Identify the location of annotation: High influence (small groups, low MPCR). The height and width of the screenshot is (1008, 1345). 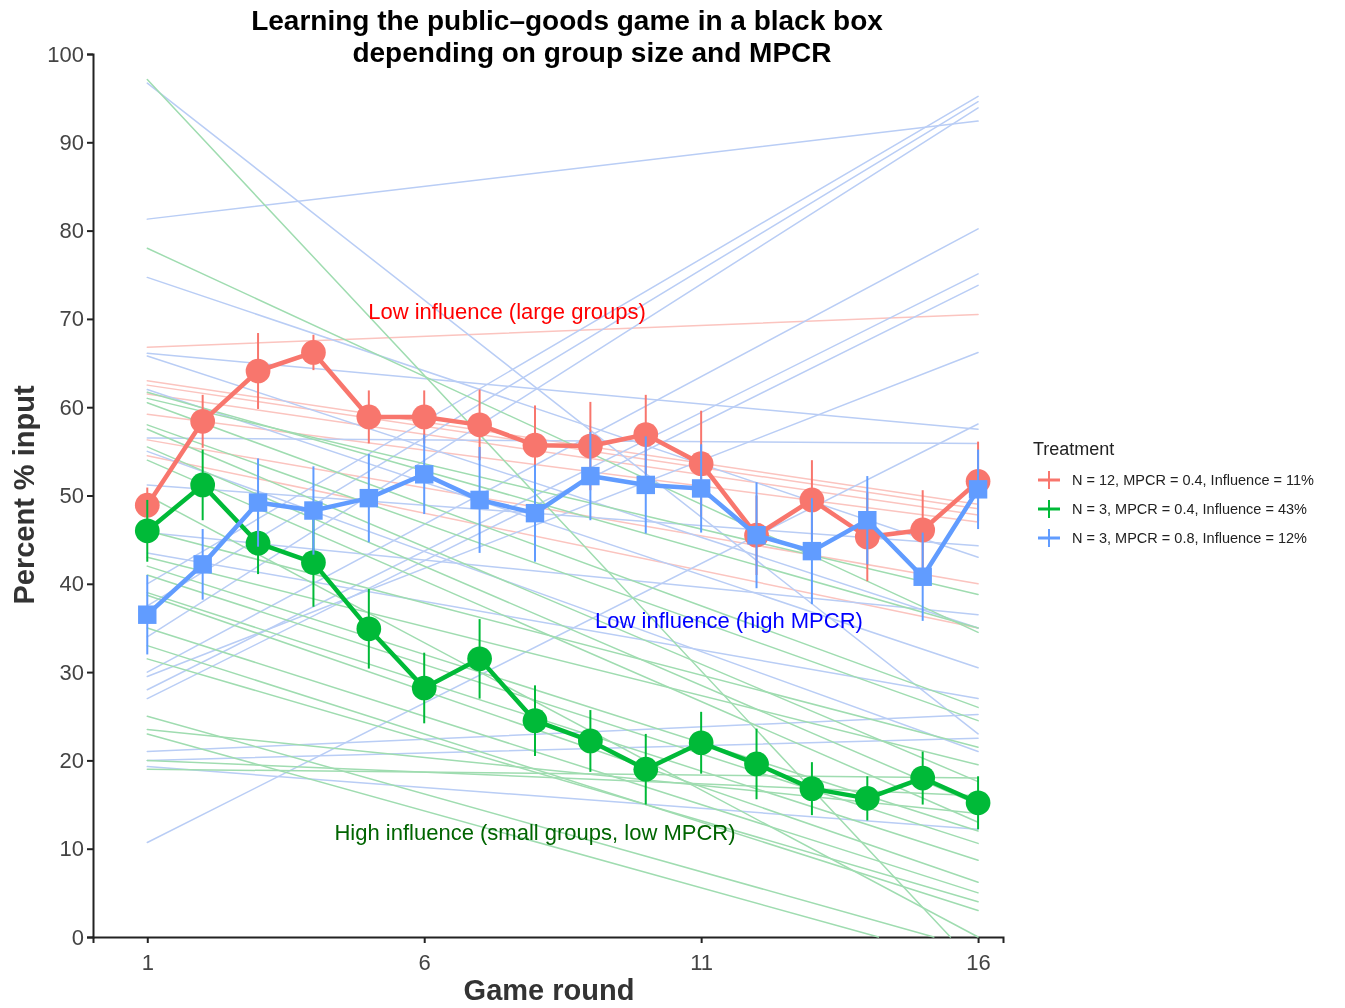
(535, 832).